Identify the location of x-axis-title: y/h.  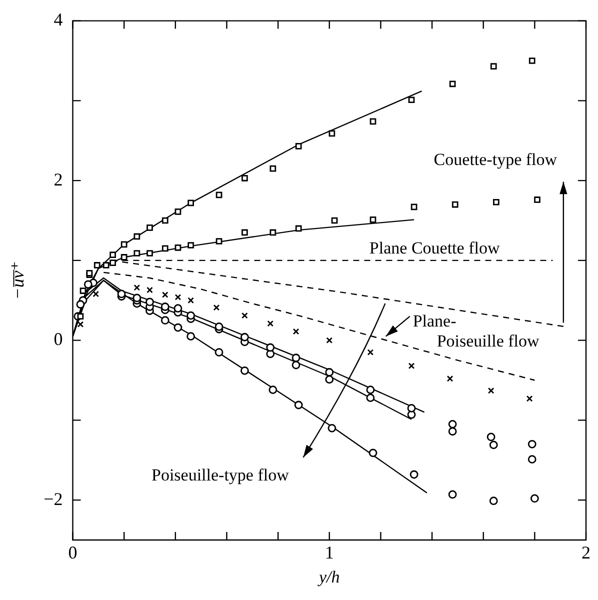
(328, 576).